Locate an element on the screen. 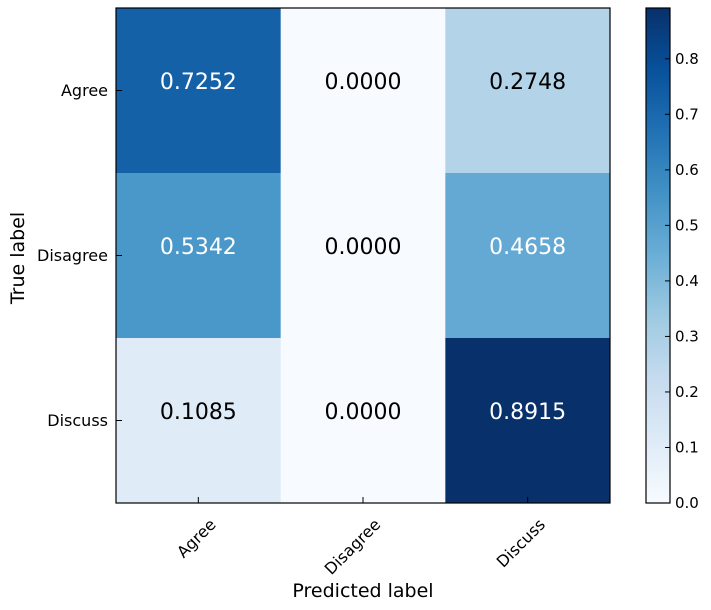  colorbar-tick-label: 0.4 is located at coordinates (687, 281).